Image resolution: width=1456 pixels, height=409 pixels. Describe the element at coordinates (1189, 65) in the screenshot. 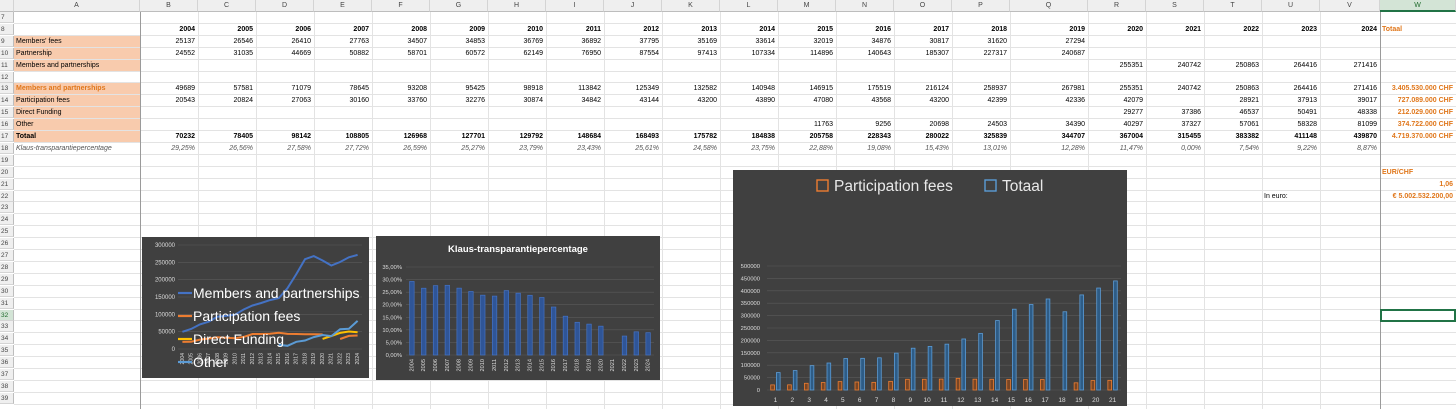

I see `members-and-partnerships-row-cell-2021: 240742` at that location.